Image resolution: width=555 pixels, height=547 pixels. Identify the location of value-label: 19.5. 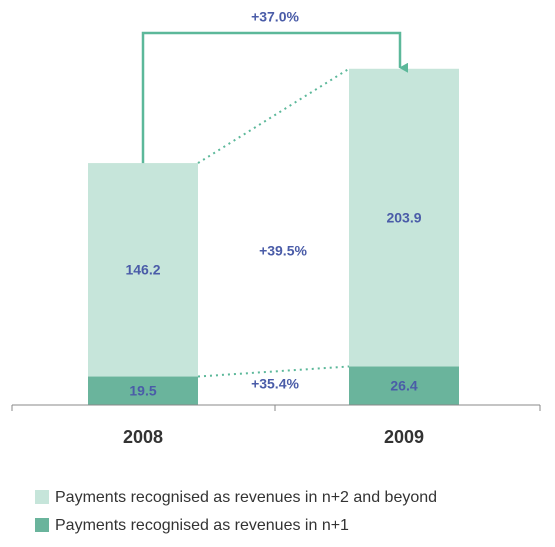
(142, 390).